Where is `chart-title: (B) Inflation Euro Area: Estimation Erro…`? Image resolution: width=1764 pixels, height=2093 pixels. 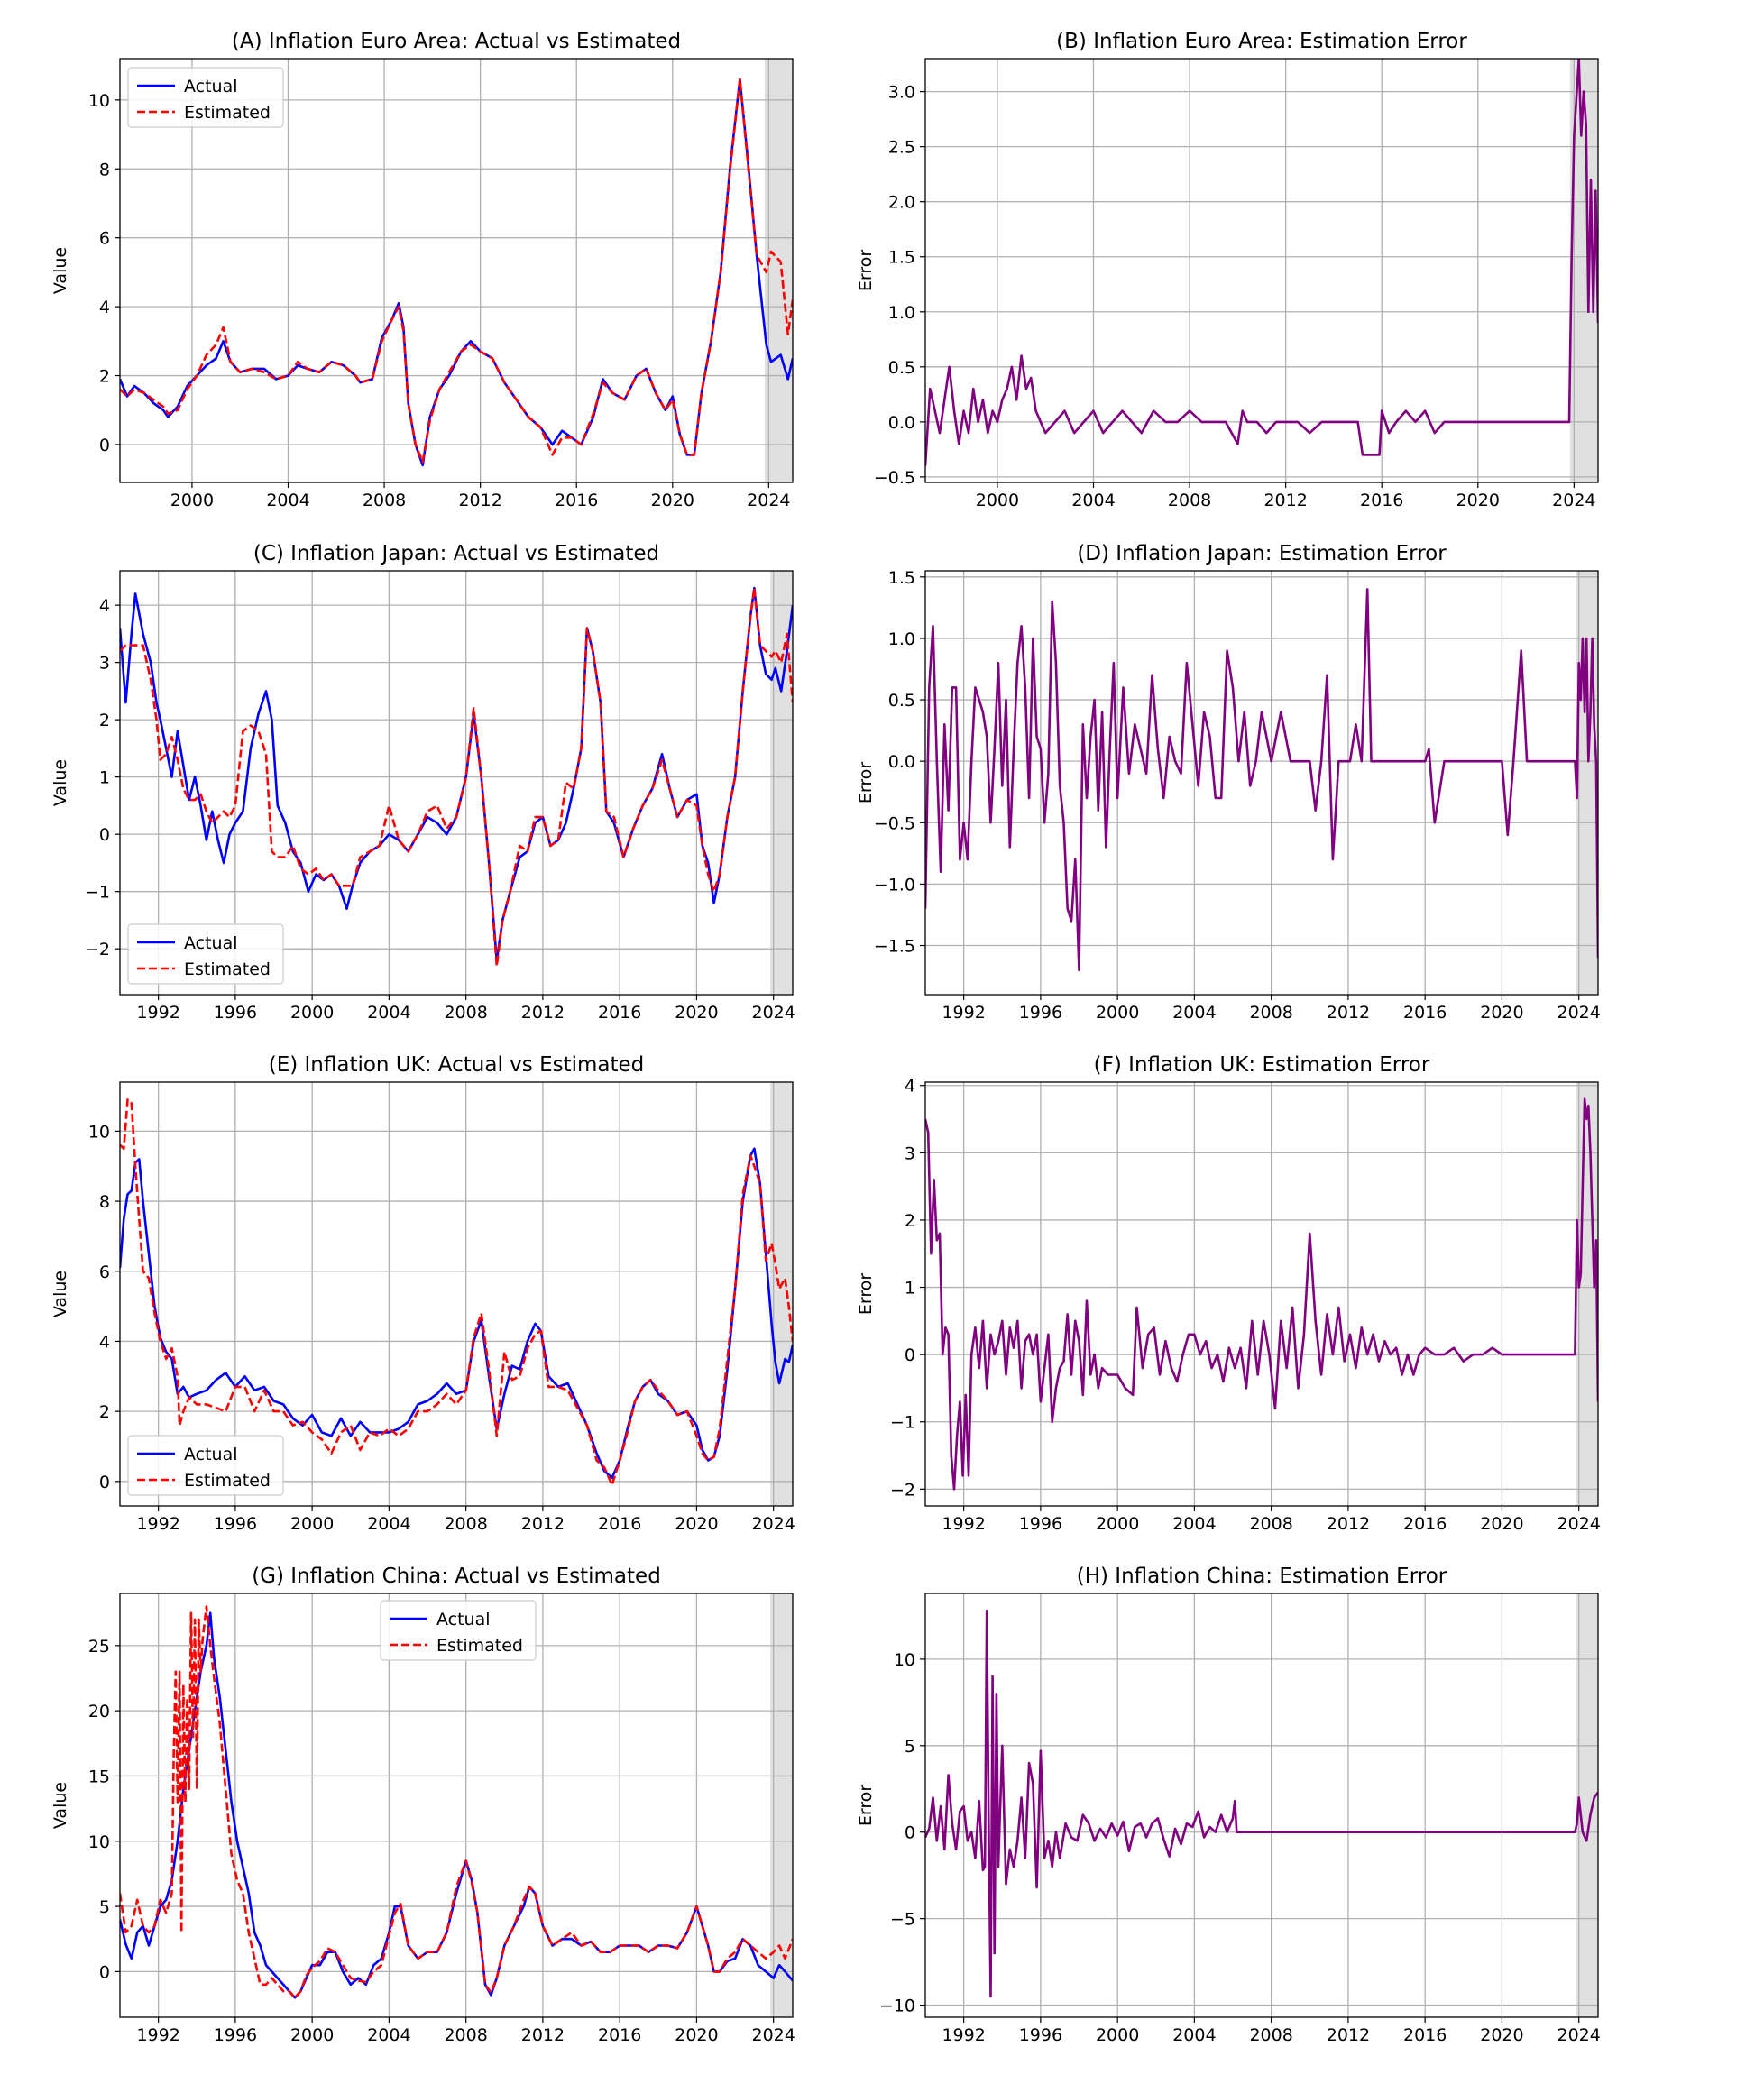
chart-title: (B) Inflation Euro Area: Estimation Erro… is located at coordinates (1261, 41).